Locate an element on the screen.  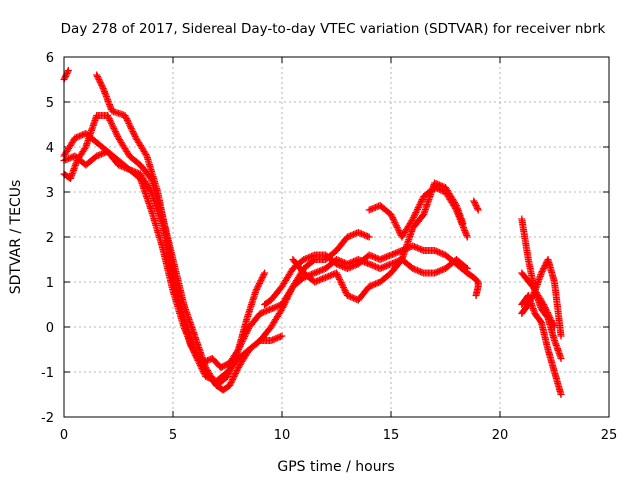
y-axis-label: SDTVAR / TECUs is located at coordinates (16, 237).